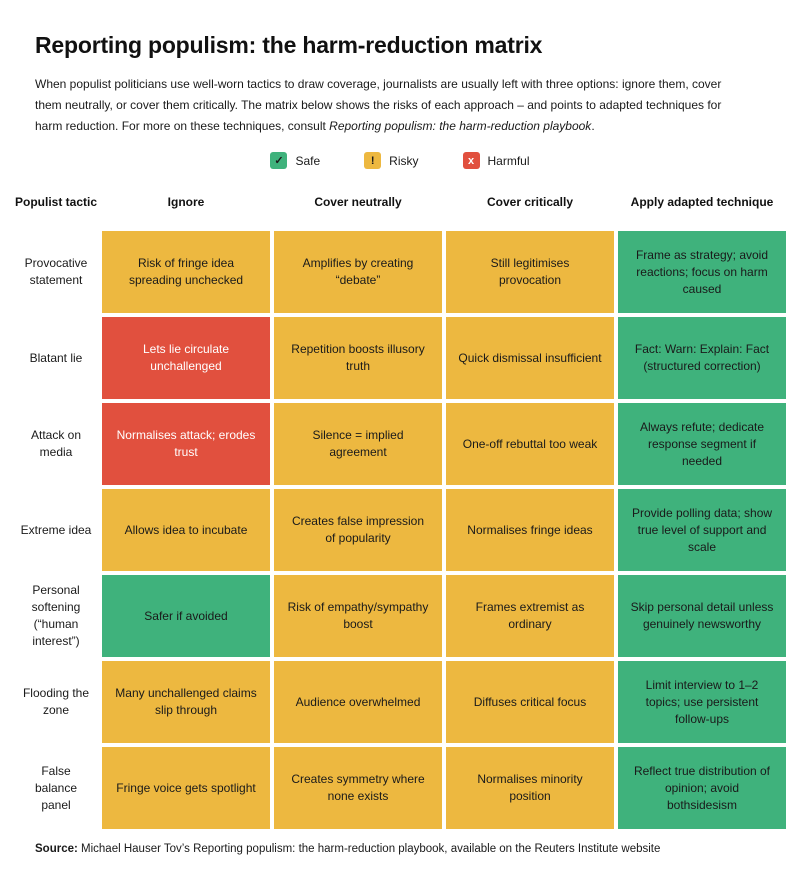  What do you see at coordinates (56, 615) in the screenshot?
I see `row-label: Personal softening (“human interest”)` at bounding box center [56, 615].